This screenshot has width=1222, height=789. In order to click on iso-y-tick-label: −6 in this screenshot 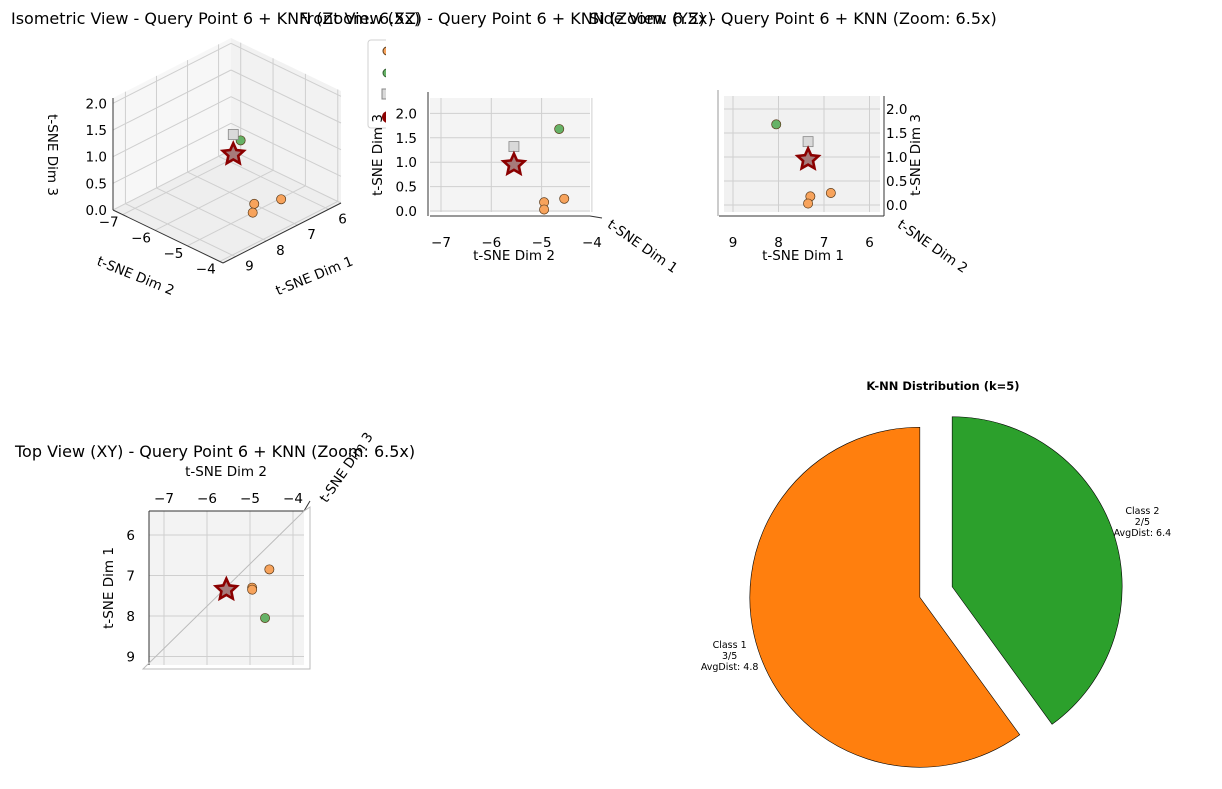, I will do `click(141, 238)`.